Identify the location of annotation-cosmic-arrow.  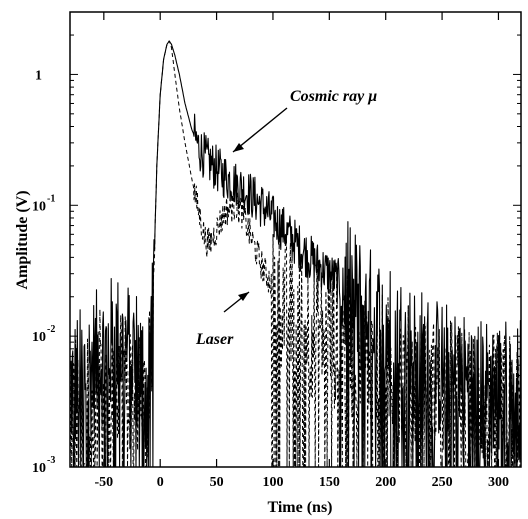
(260, 130).